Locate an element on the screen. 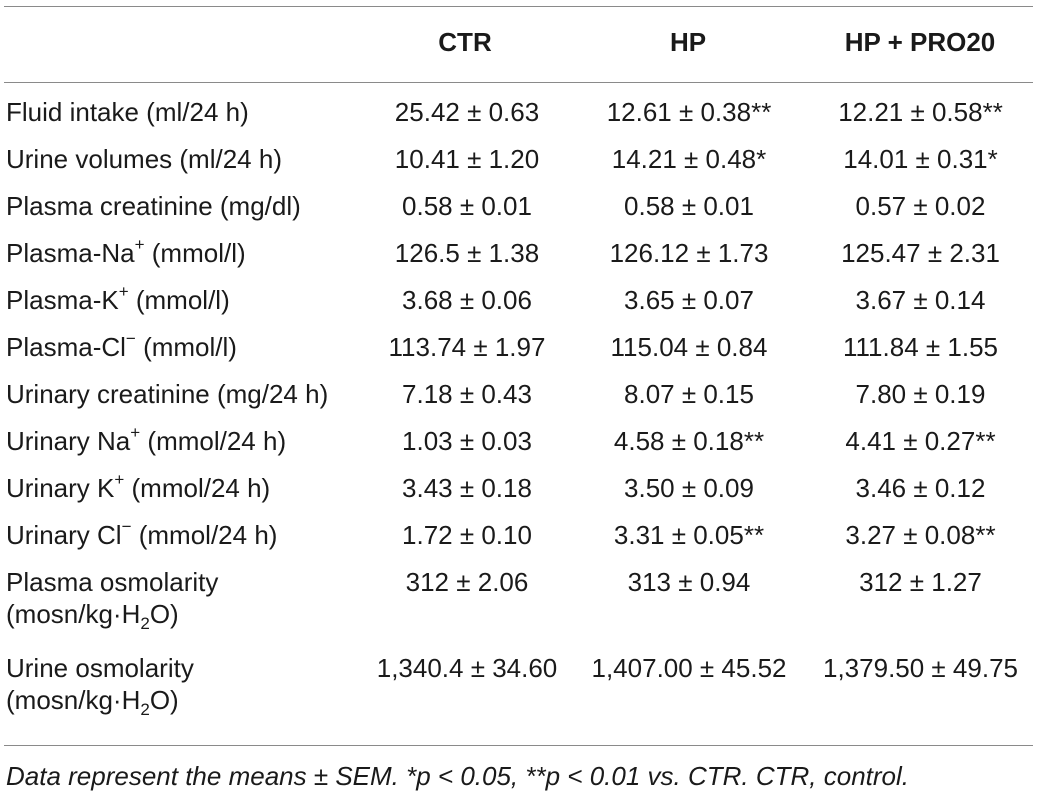  value-cell: 3.27 ± 0.08** is located at coordinates (920, 535).